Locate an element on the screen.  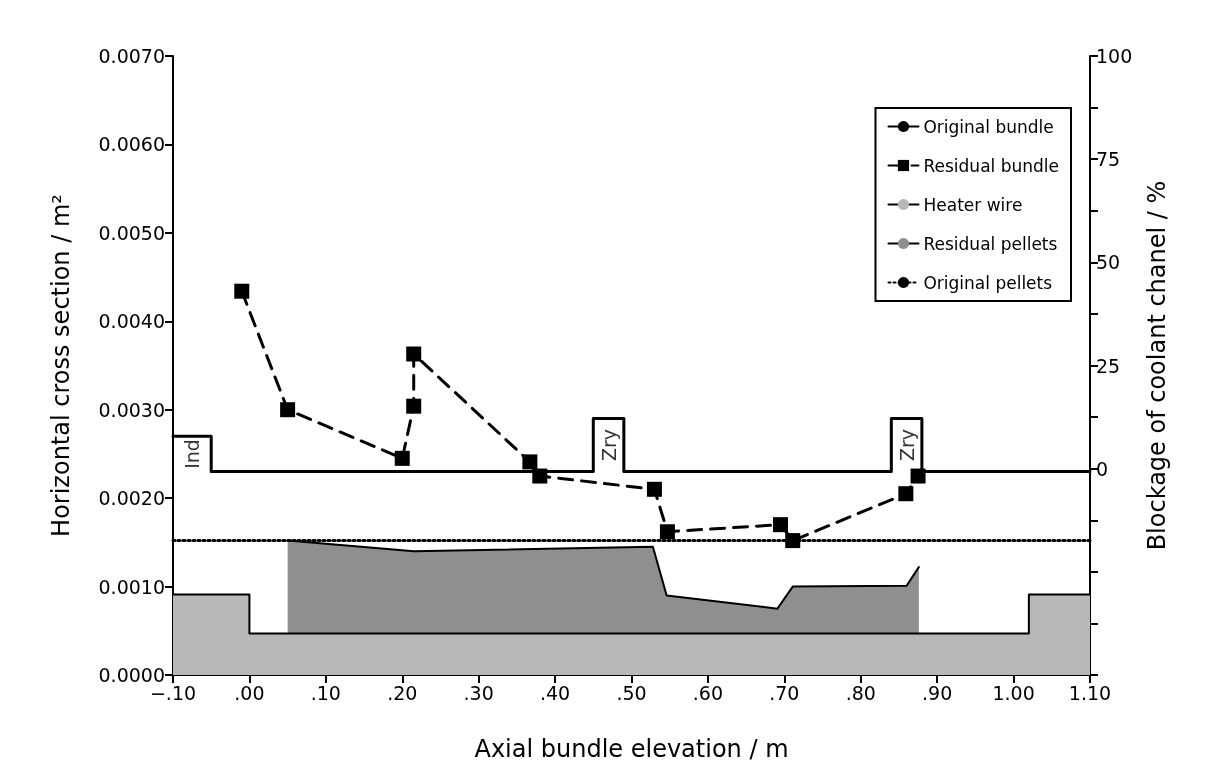
x-tick-label: .10 is located at coordinates (325, 692).